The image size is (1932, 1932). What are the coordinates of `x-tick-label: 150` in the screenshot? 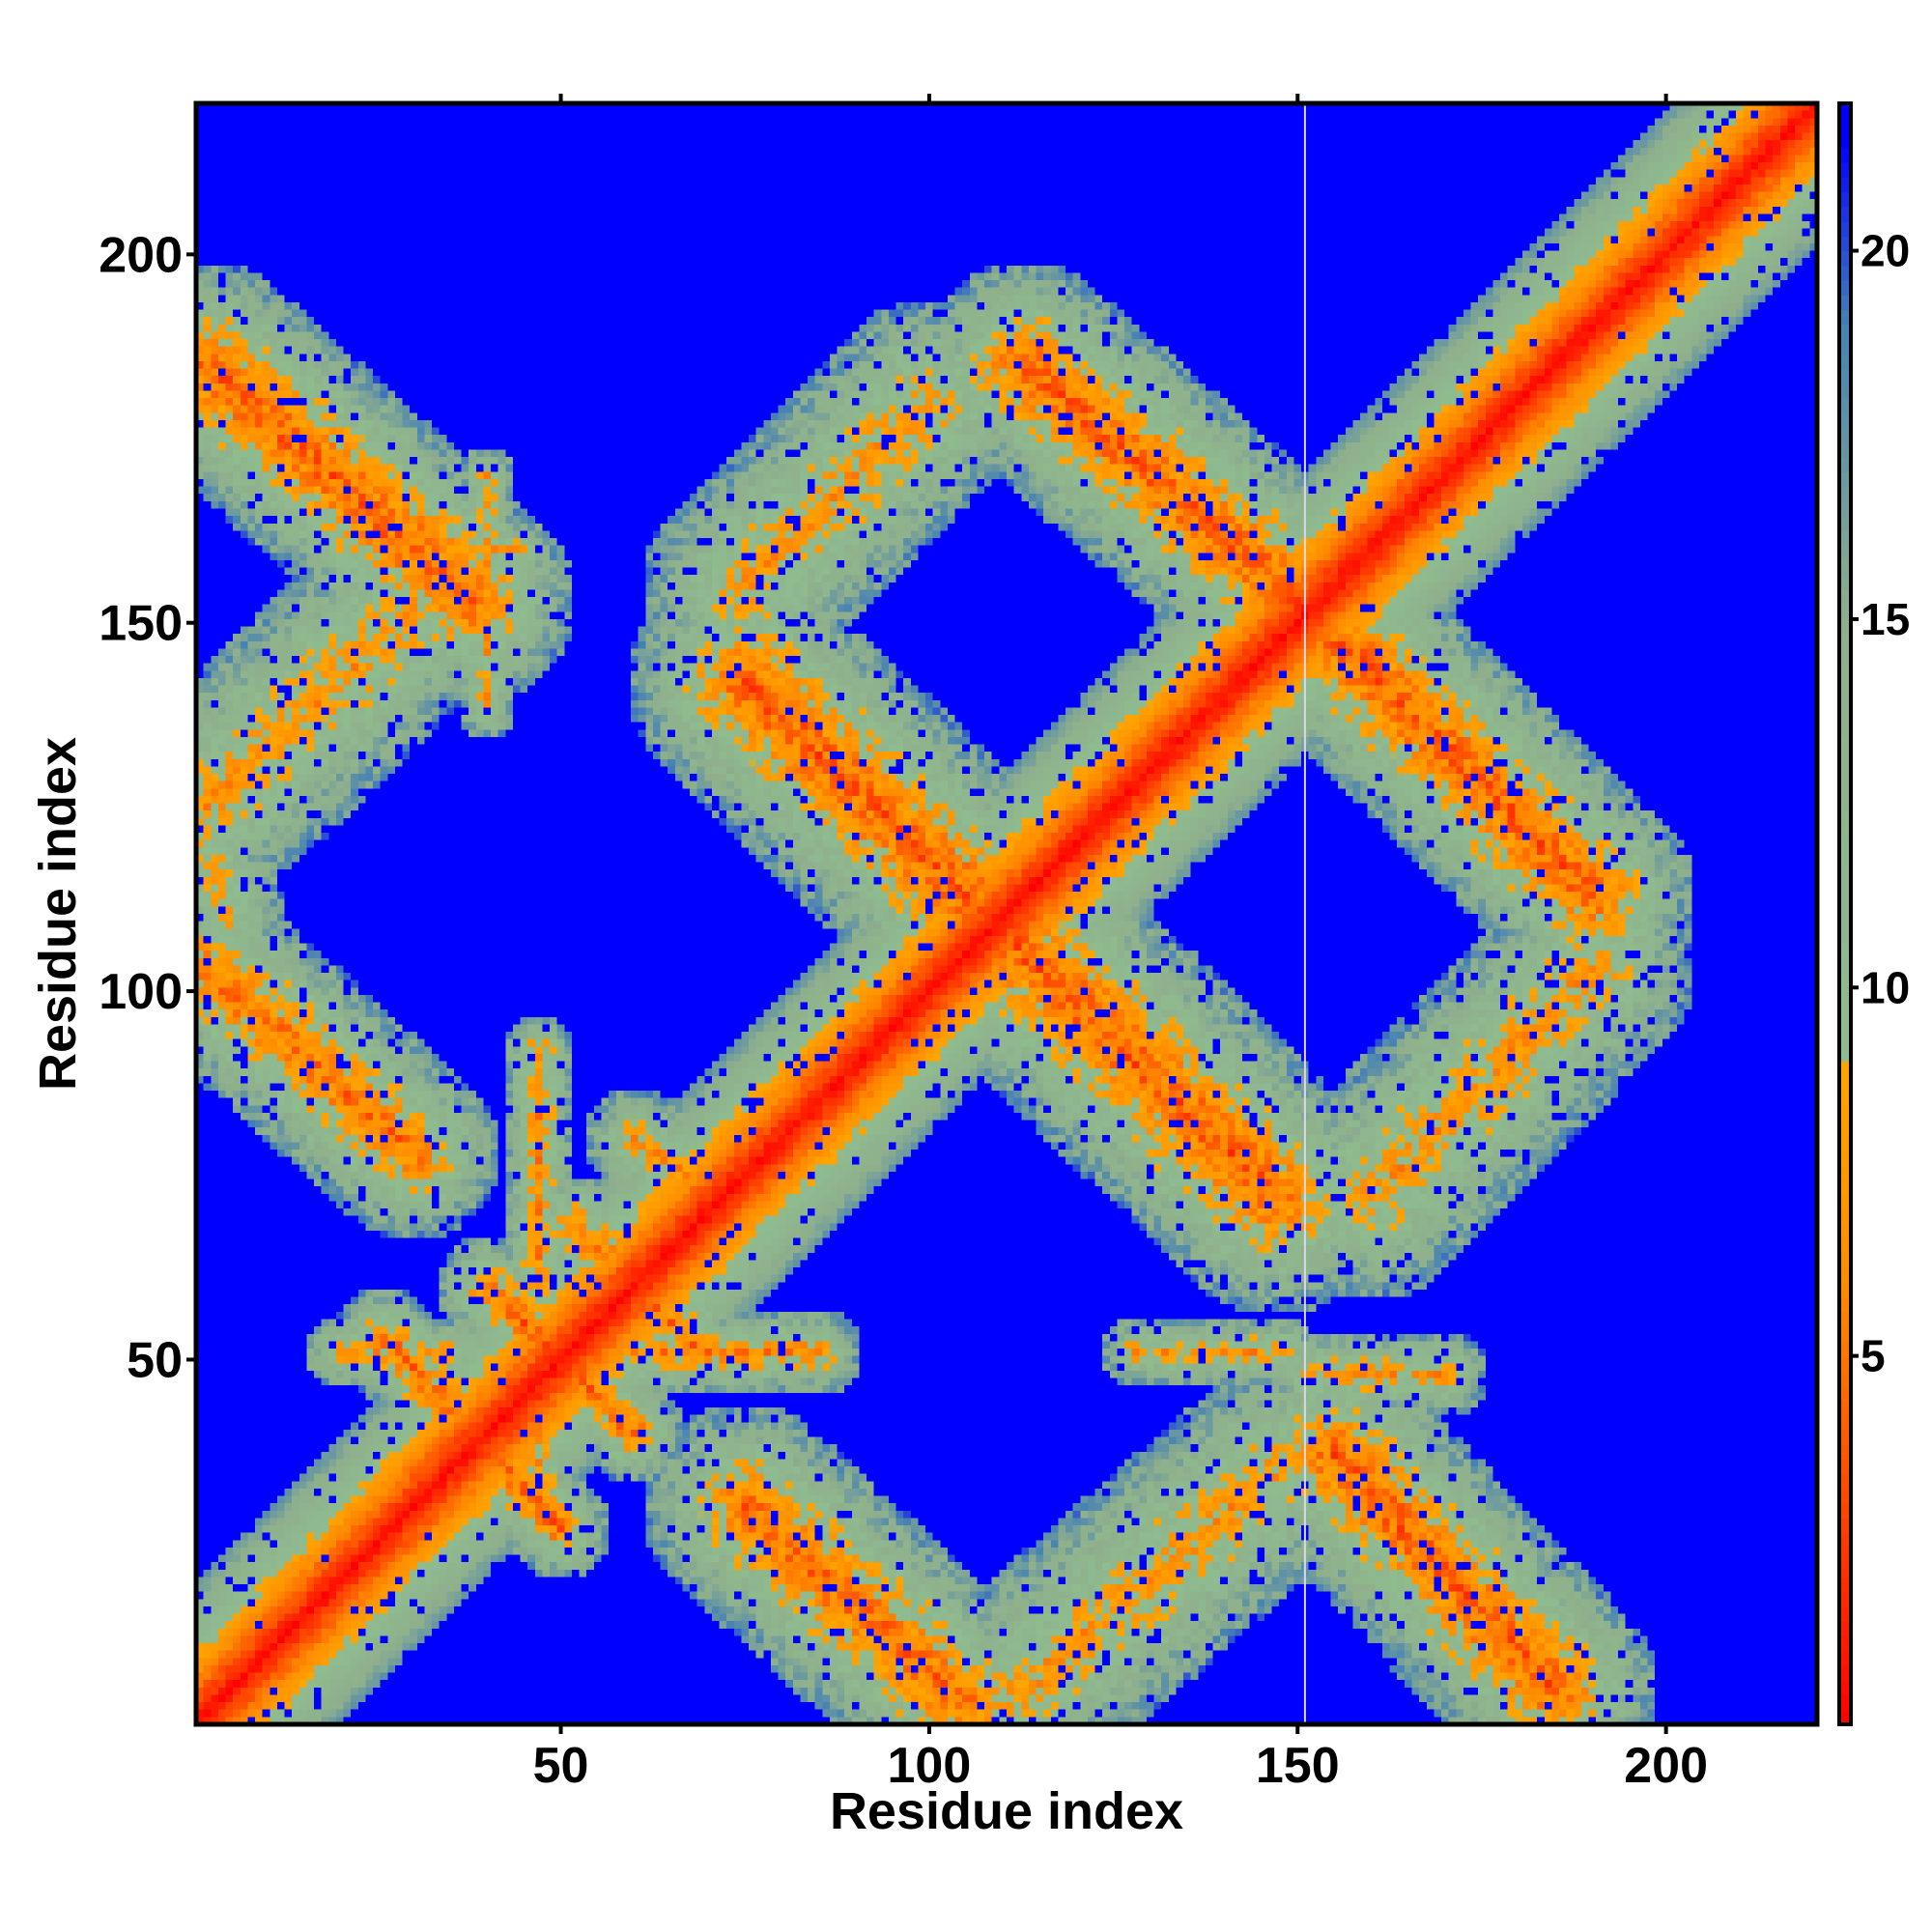 It's located at (1298, 1766).